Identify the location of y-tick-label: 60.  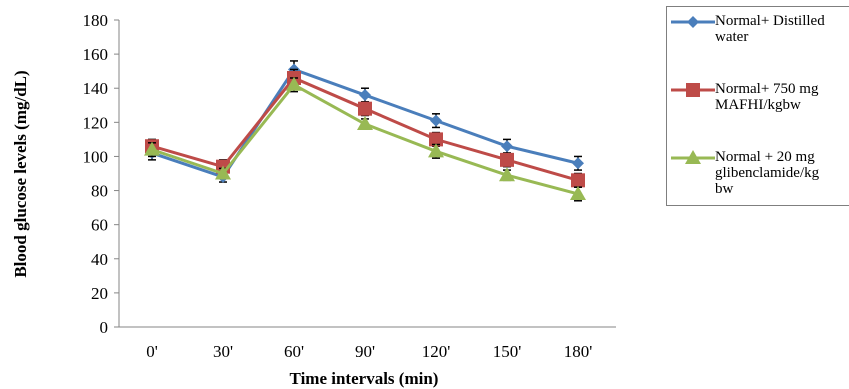
(99, 225).